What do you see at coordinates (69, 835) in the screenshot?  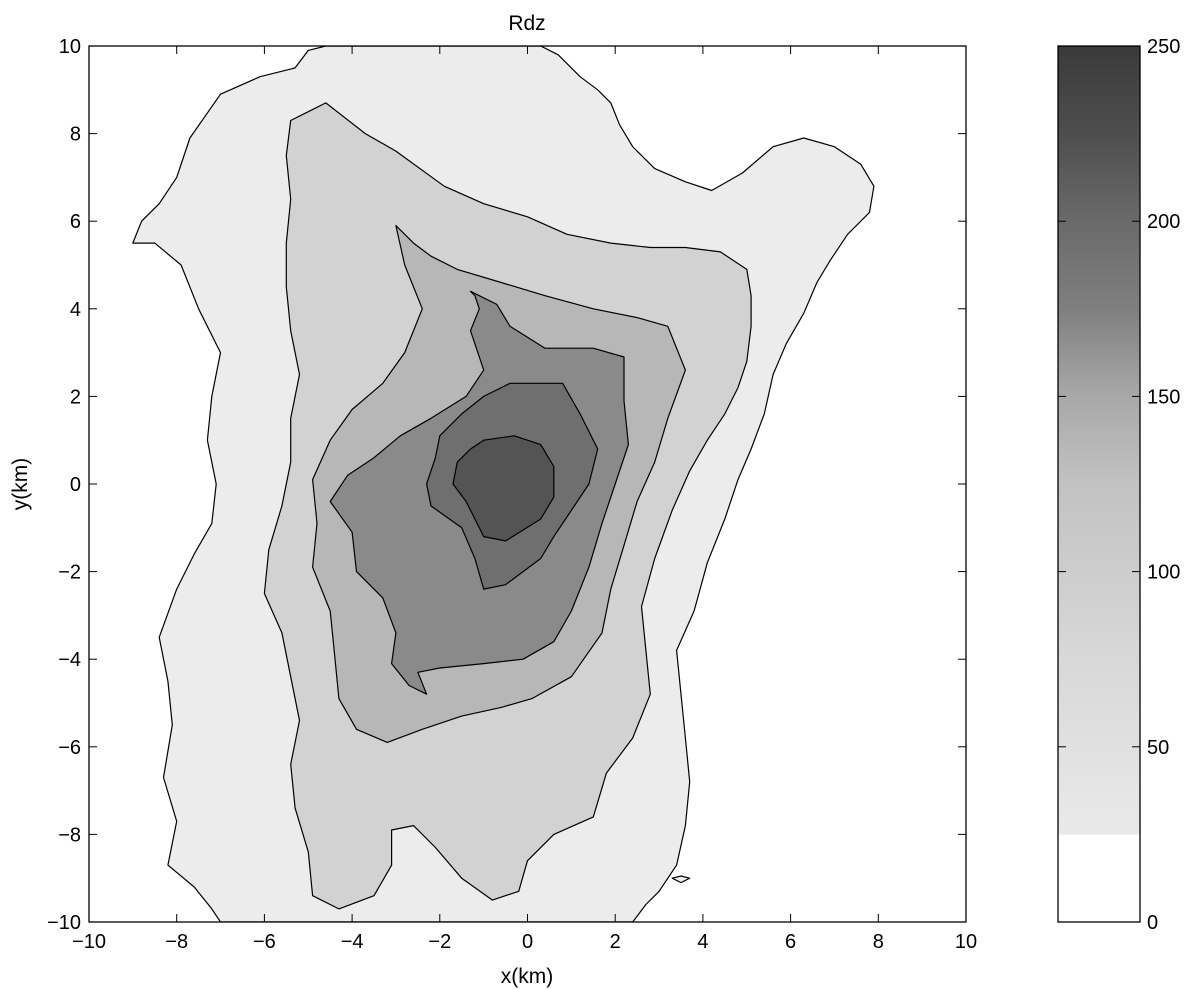 I see `y-tick-label: −8` at bounding box center [69, 835].